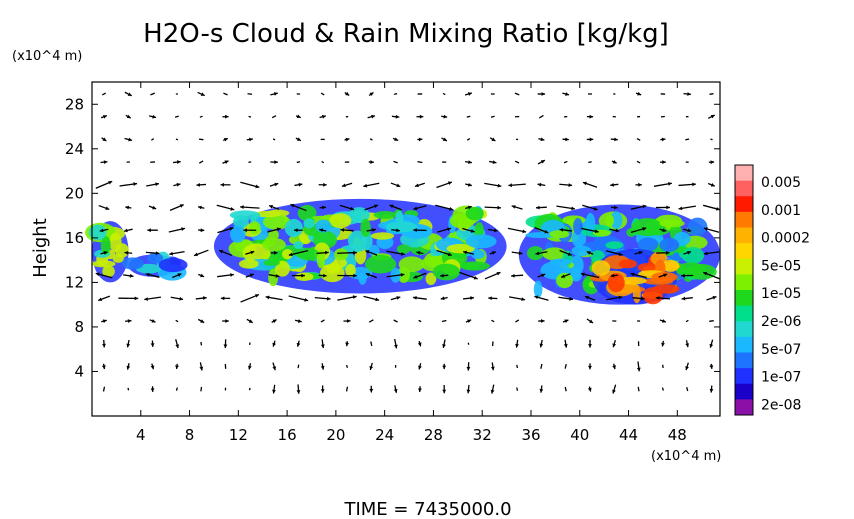  I want to click on y-unit-label: (x10^4 m), so click(47, 56).